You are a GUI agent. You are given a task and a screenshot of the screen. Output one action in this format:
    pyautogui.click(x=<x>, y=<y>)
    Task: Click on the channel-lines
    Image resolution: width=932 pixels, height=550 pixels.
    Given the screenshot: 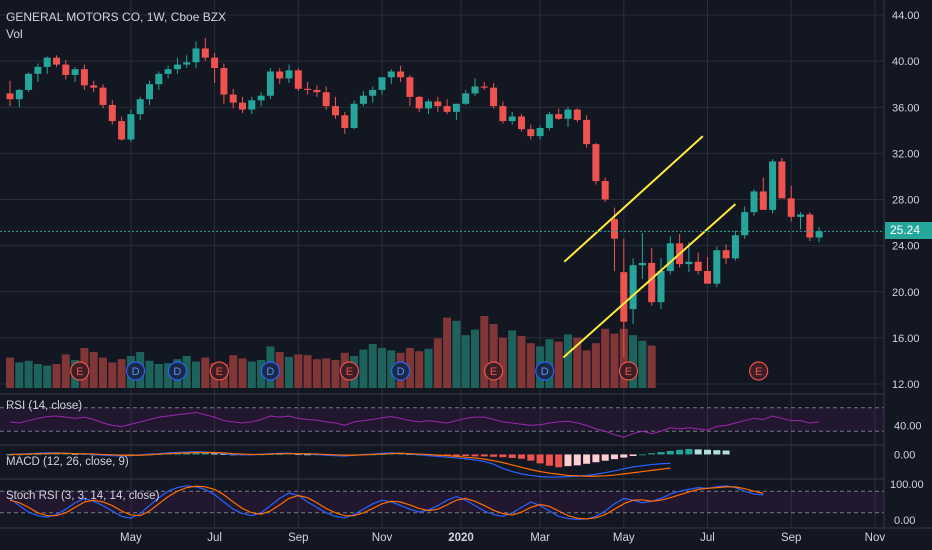 What is the action you would take?
    pyautogui.click(x=649, y=247)
    